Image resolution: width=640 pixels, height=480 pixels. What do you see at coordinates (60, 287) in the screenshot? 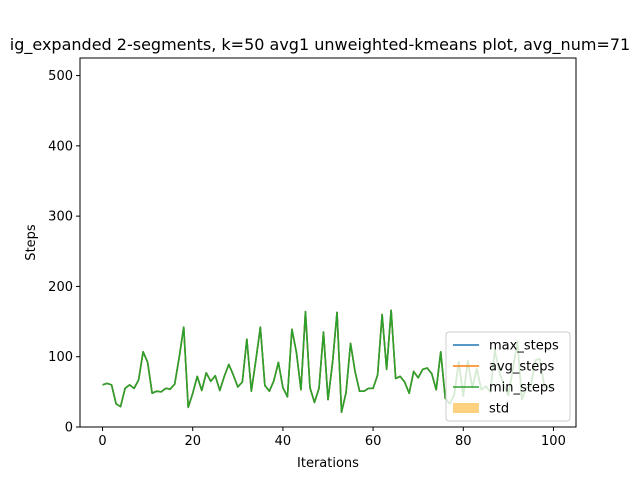
I see `y-tick-label: 200` at bounding box center [60, 287].